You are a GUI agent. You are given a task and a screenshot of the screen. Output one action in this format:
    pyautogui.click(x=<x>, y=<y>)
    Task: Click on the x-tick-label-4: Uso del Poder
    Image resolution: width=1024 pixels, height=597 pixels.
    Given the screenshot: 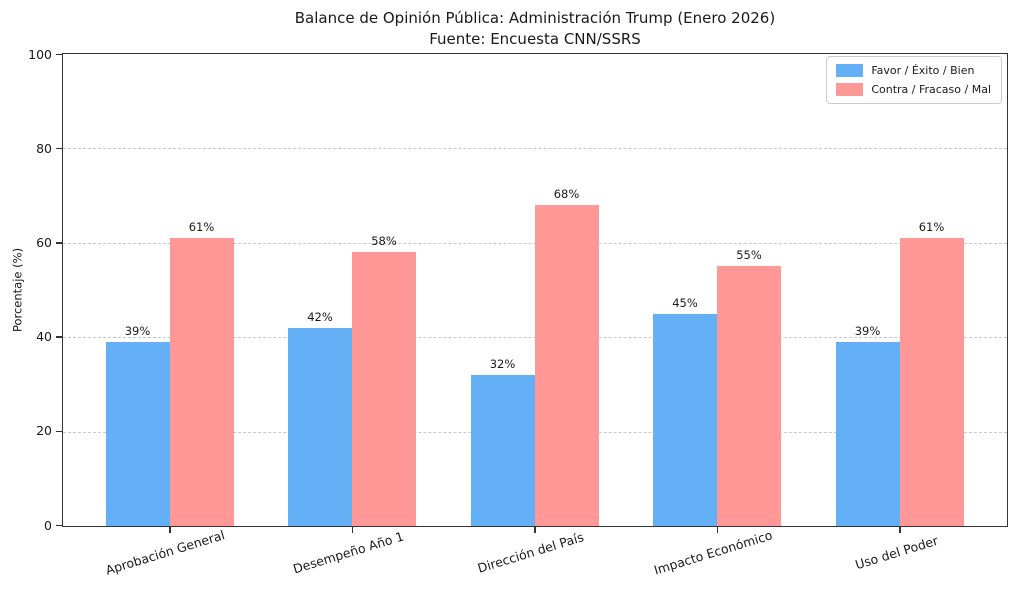 What is the action you would take?
    pyautogui.click(x=896, y=552)
    